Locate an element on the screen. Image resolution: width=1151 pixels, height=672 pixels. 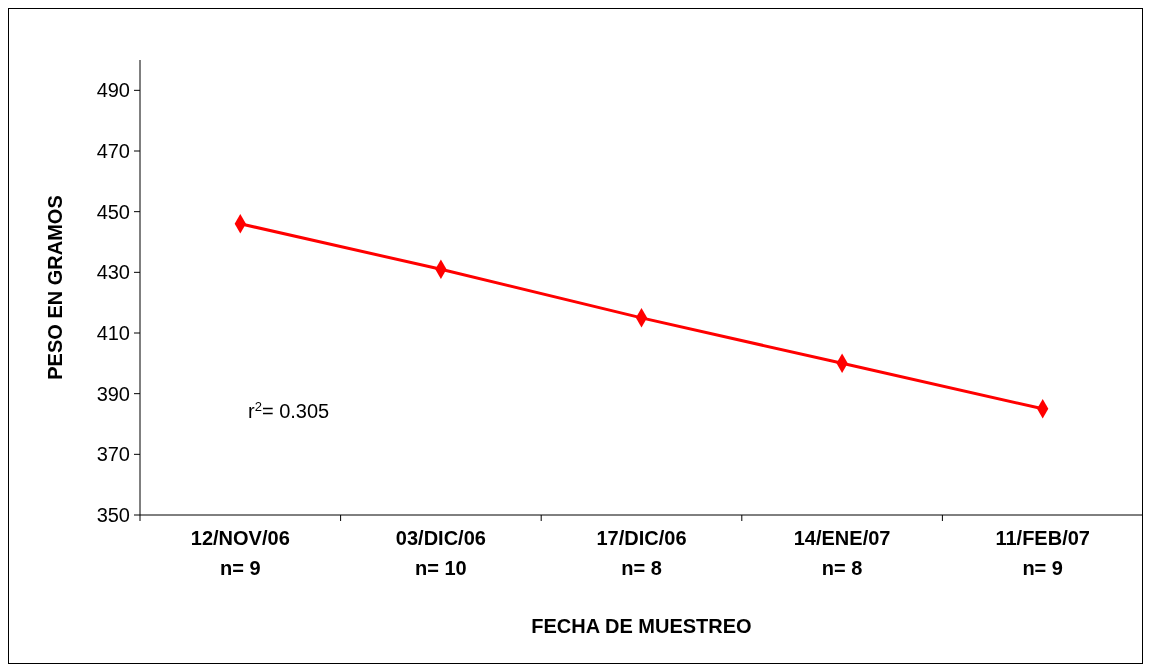
y-tick-label: 470 is located at coordinates (113, 151).